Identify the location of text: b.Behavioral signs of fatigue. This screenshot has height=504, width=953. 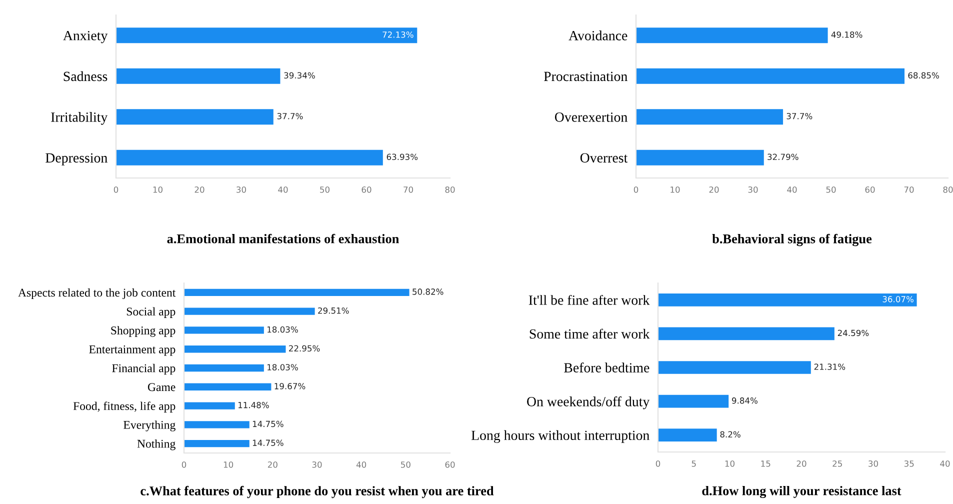
(792, 240).